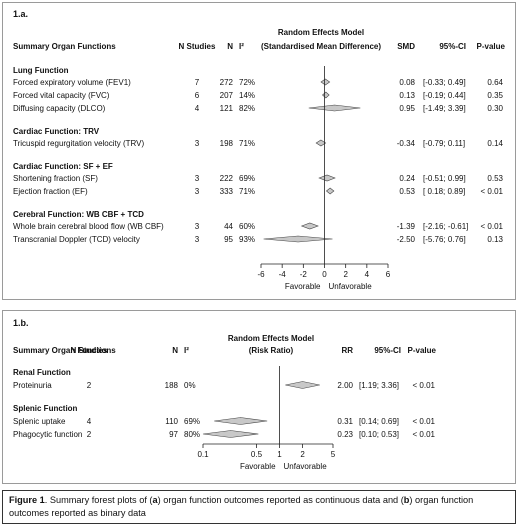 The width and height of the screenshot is (520, 526). What do you see at coordinates (387, 350) in the screenshot?
I see `col-header-ci: 95%-CI` at bounding box center [387, 350].